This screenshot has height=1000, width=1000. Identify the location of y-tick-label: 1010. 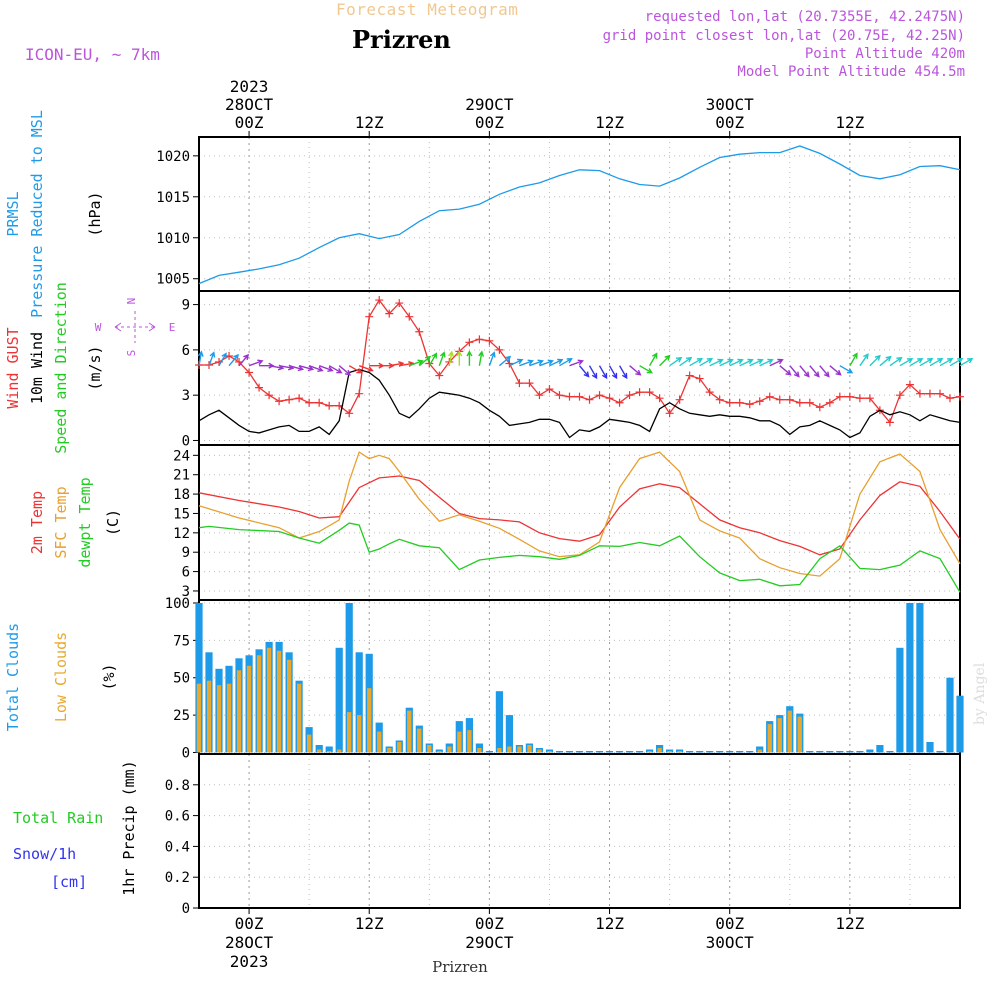
(173, 239).